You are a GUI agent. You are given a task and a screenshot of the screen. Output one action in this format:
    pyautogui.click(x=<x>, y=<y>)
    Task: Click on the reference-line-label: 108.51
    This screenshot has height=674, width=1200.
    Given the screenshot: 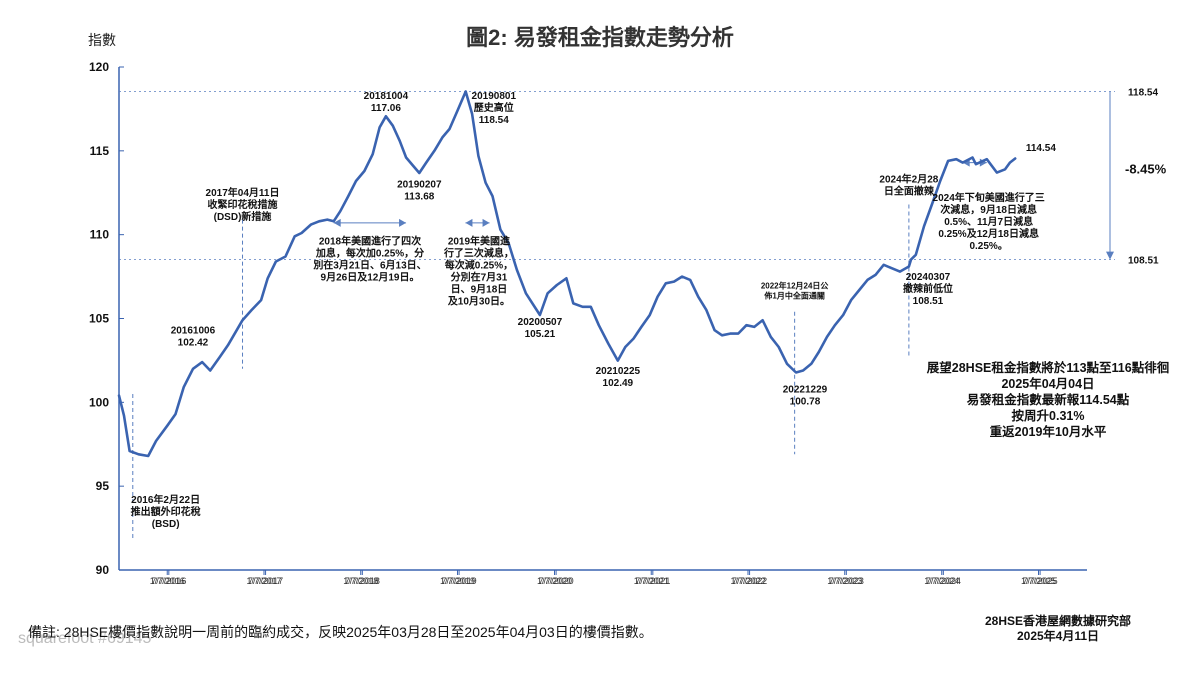 What is the action you would take?
    pyautogui.click(x=1143, y=261)
    